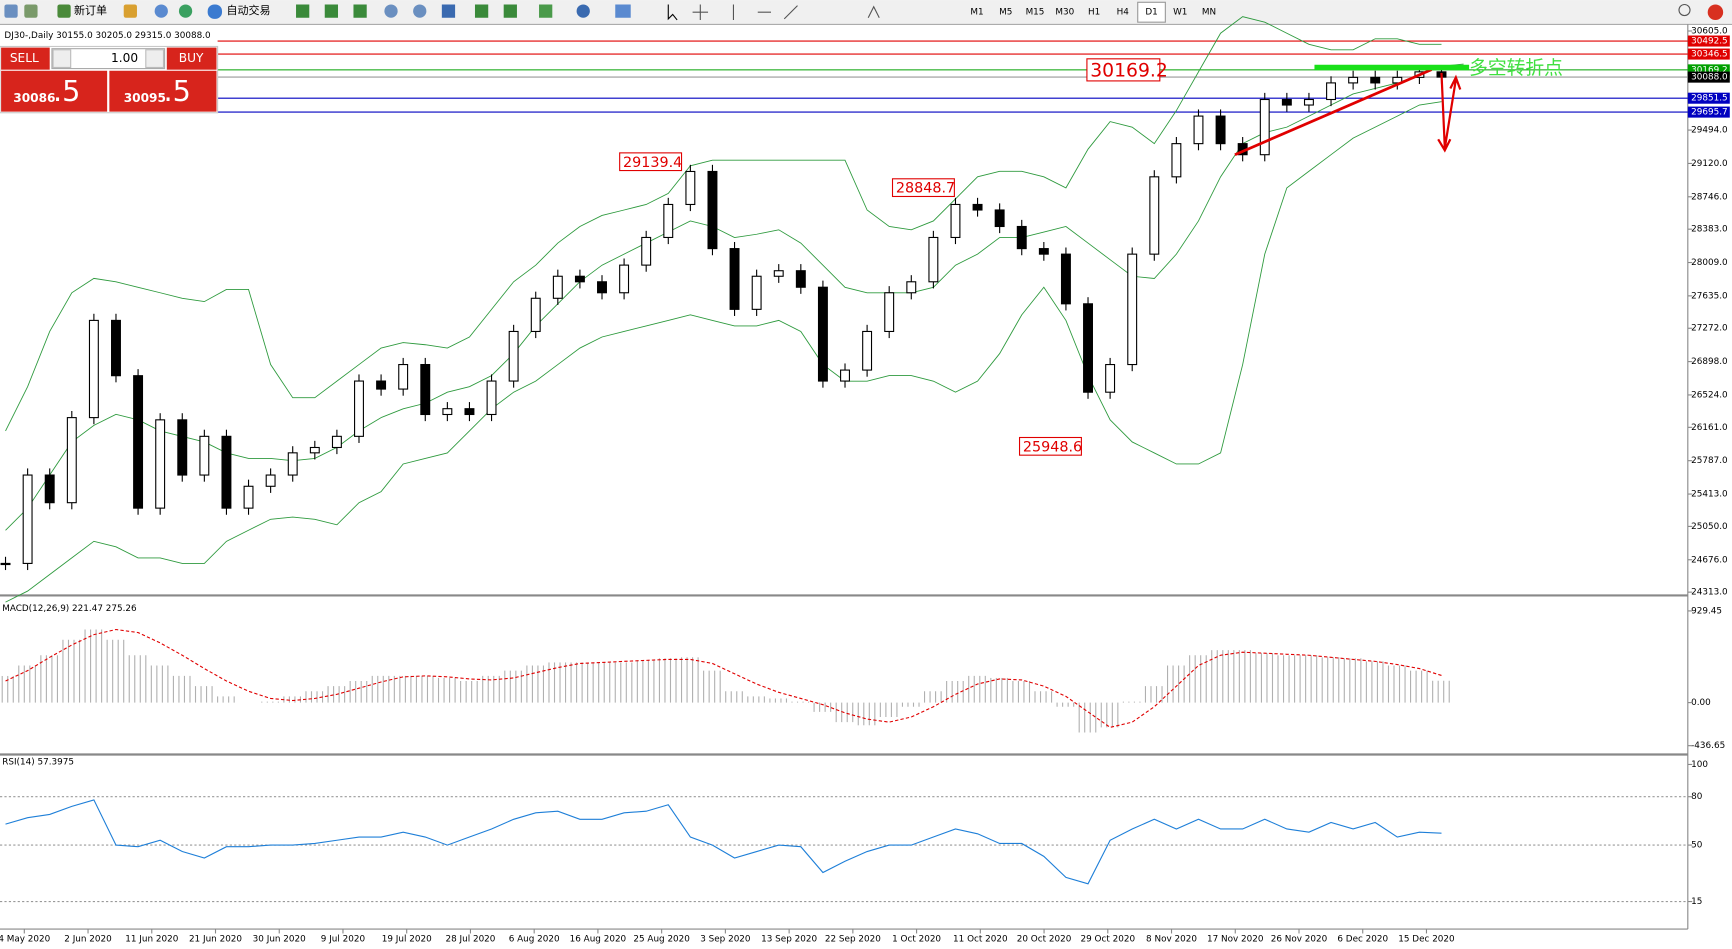  I want to click on sell-label: SELL, so click(24, 58).